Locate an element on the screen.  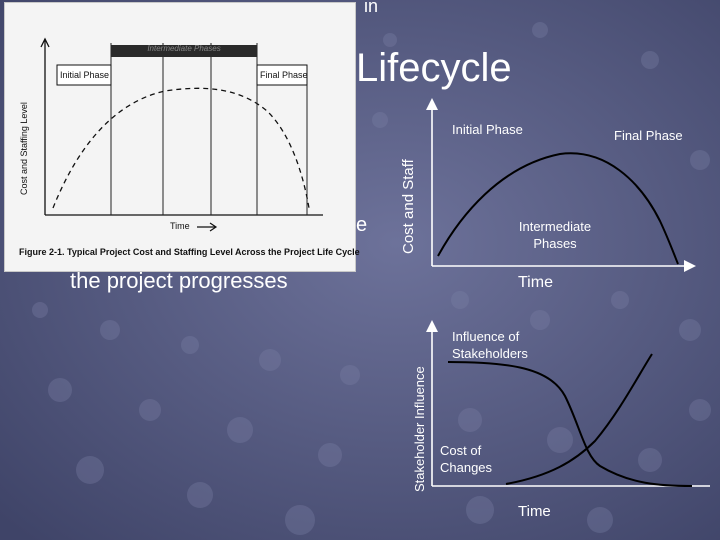
influence-y-arrowhead is located at coordinates (432, 326).